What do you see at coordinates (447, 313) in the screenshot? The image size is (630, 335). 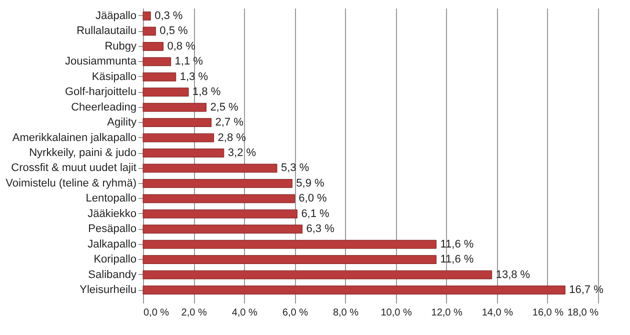 I see `x-tick-label: 12,0 %` at bounding box center [447, 313].